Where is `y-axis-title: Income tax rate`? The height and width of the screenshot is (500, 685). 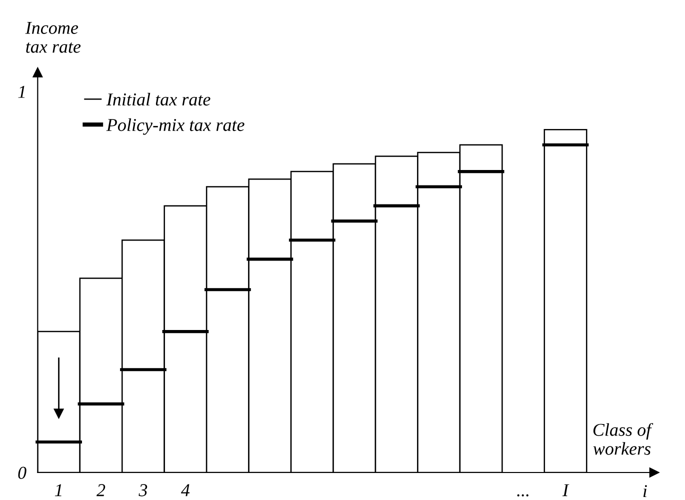
y-axis-title: Income tax rate is located at coordinates (53, 37).